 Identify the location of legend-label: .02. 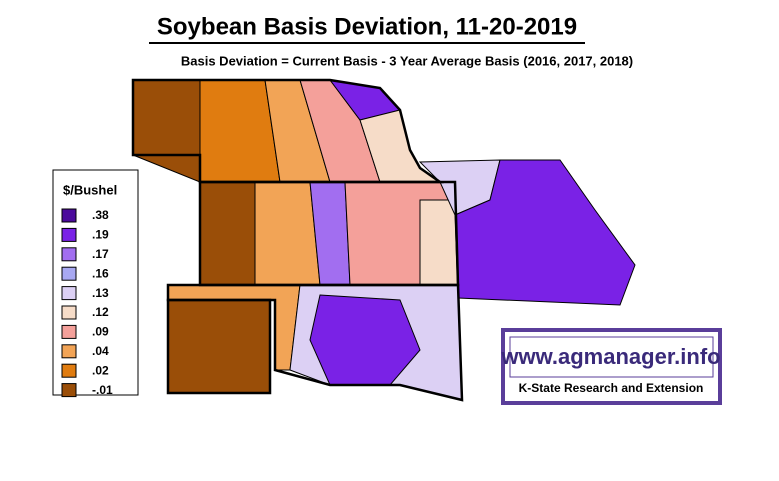
(100, 370).